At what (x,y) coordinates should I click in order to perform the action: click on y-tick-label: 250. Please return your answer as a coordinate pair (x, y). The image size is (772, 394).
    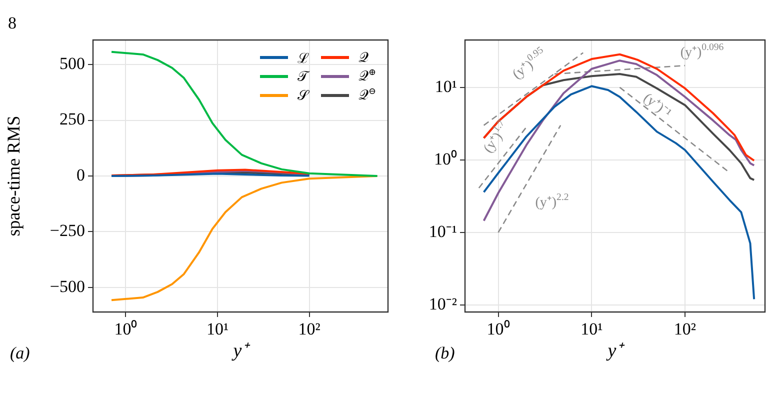
    Looking at the image, I should click on (72, 119).